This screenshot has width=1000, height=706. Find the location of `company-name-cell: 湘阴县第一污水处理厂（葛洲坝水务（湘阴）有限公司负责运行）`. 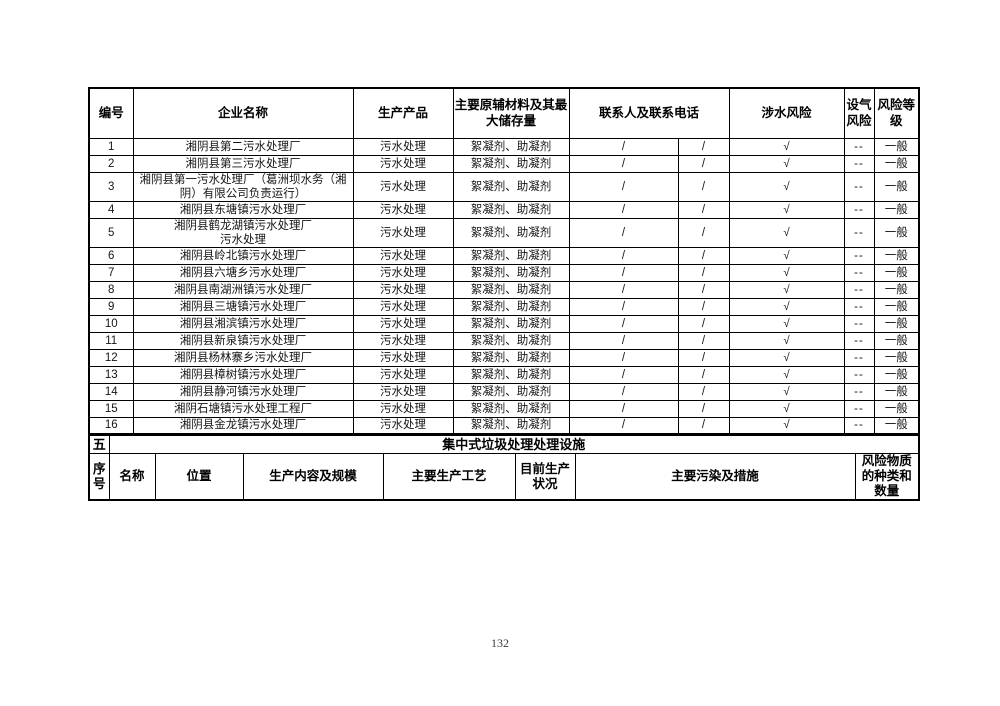

company-name-cell: 湘阴县第一污水处理厂（葛洲坝水务（湘阴）有限公司负责运行） is located at coordinates (243, 186).